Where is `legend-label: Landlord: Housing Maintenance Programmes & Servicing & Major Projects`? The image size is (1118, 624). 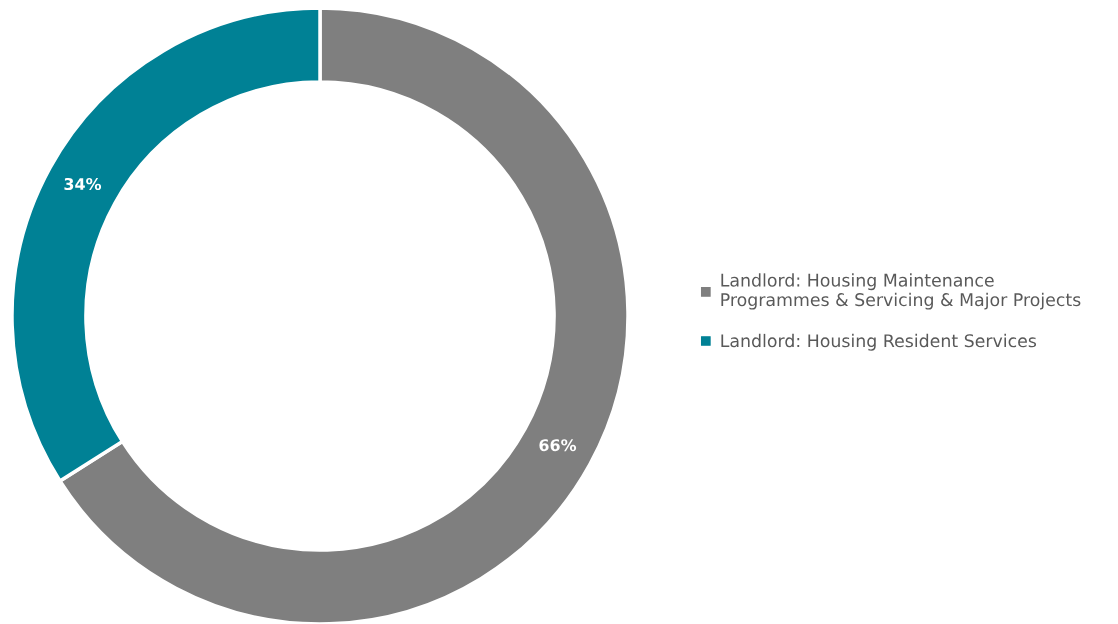
legend-label: Landlord: Housing Maintenance Programmes & Servicing & Major Projects is located at coordinates (901, 291).